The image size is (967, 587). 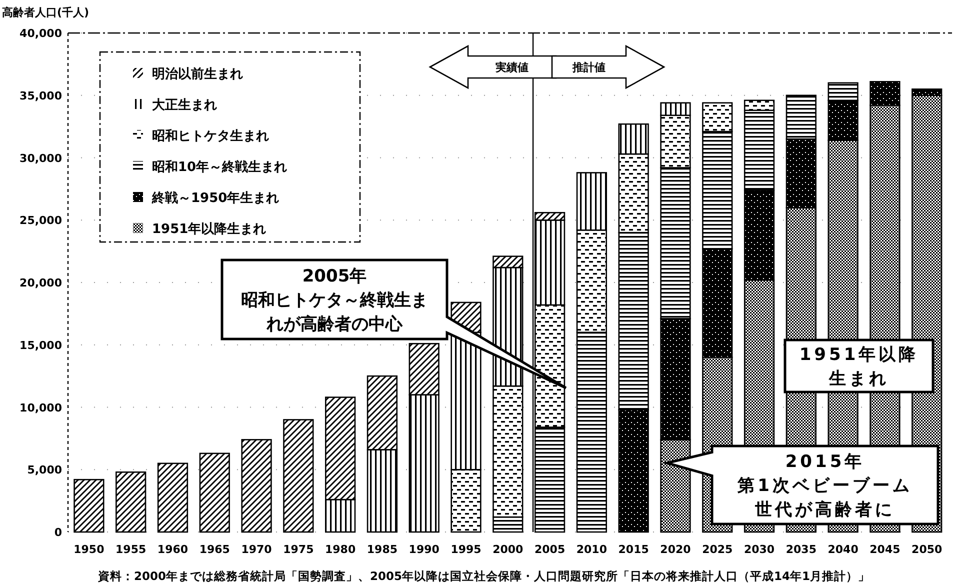 I want to click on x-tick-label: 2005, so click(x=550, y=549).